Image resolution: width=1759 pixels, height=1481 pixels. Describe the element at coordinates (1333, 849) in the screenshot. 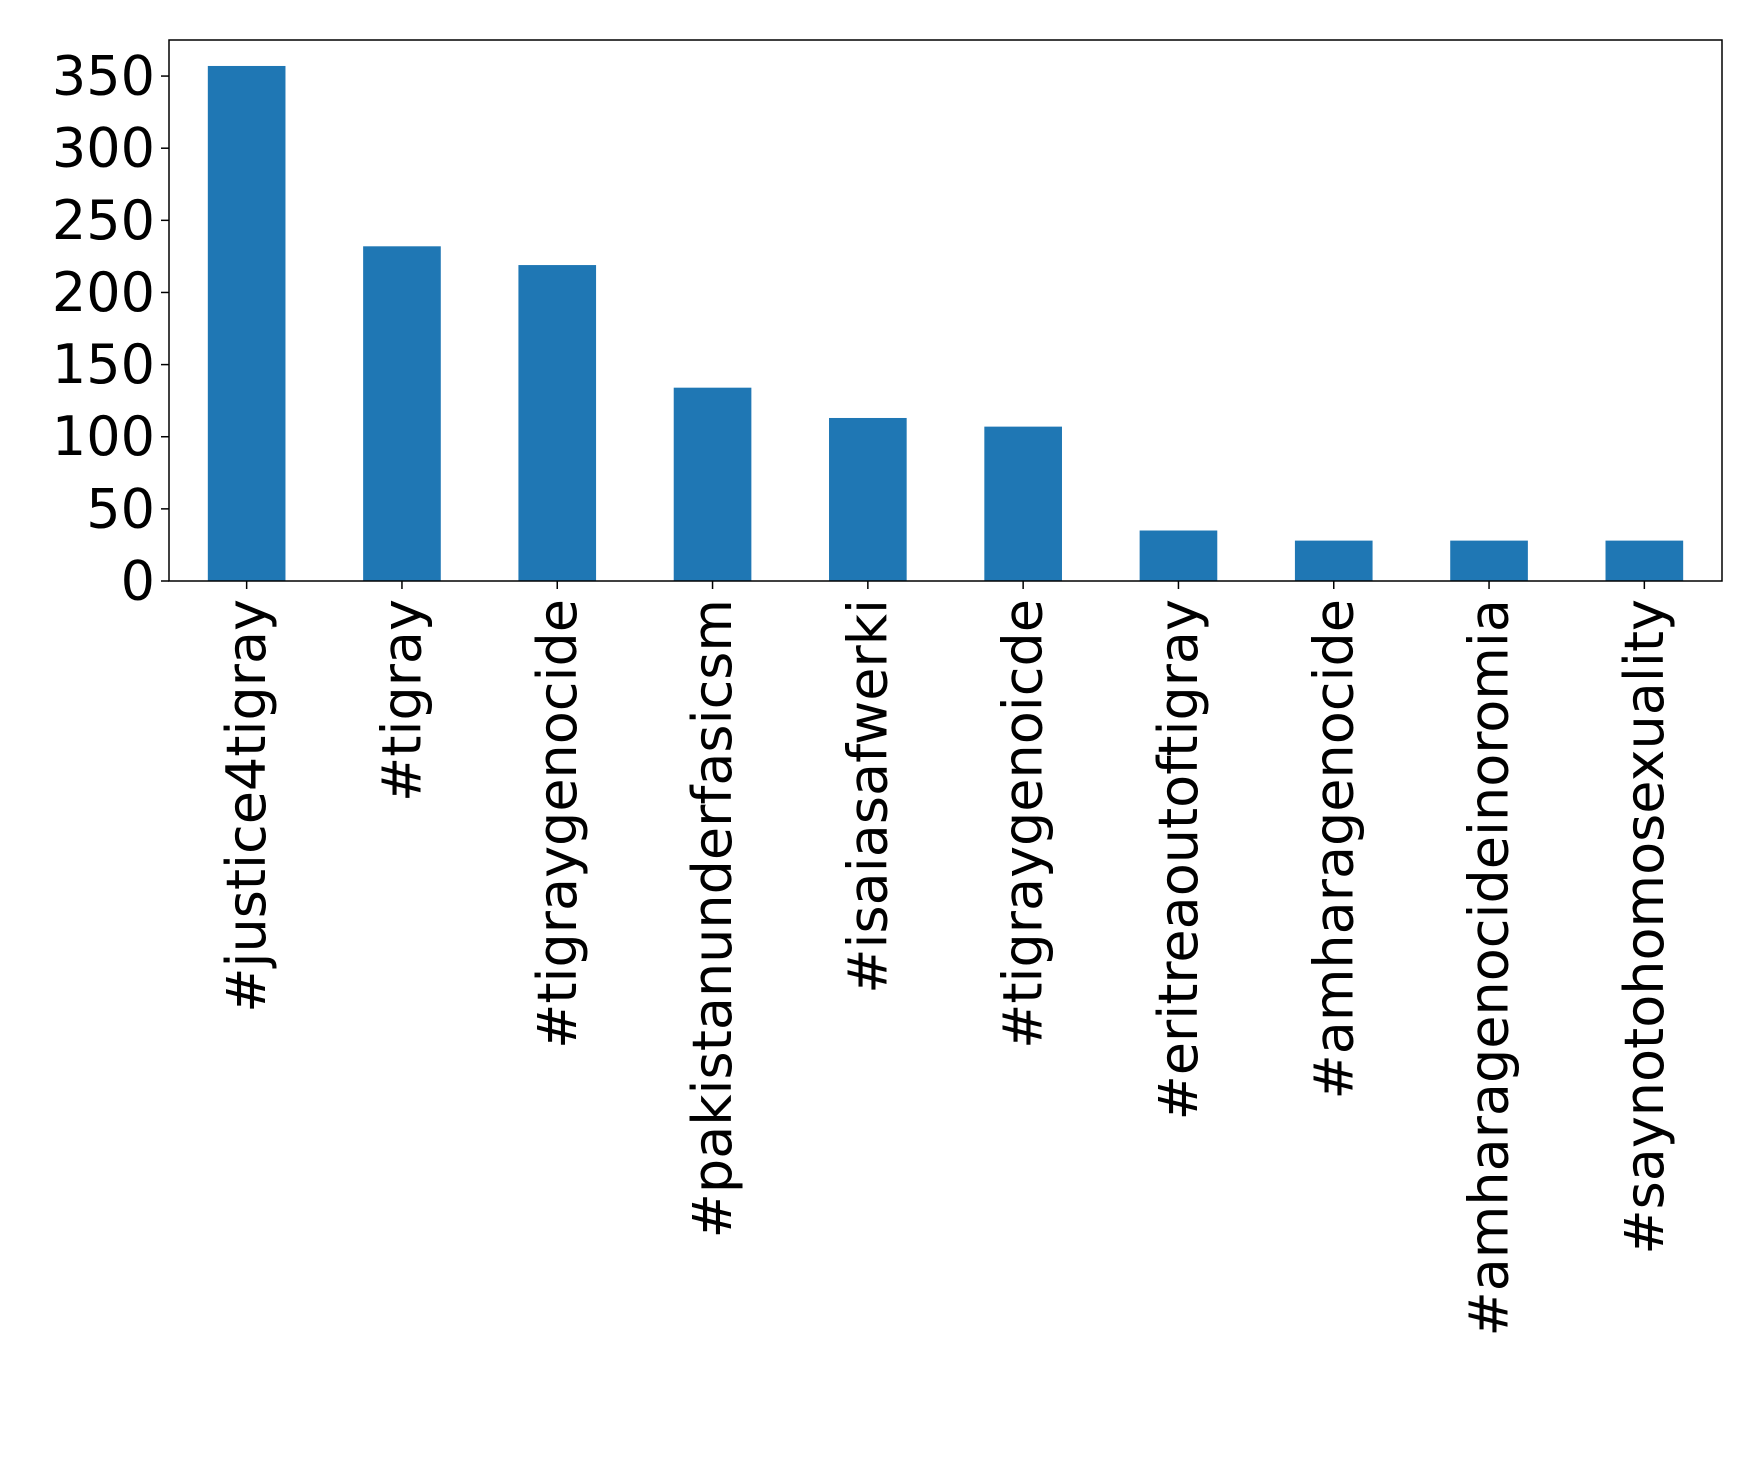

I see `x-tick-label-7: #amharagenocide` at that location.